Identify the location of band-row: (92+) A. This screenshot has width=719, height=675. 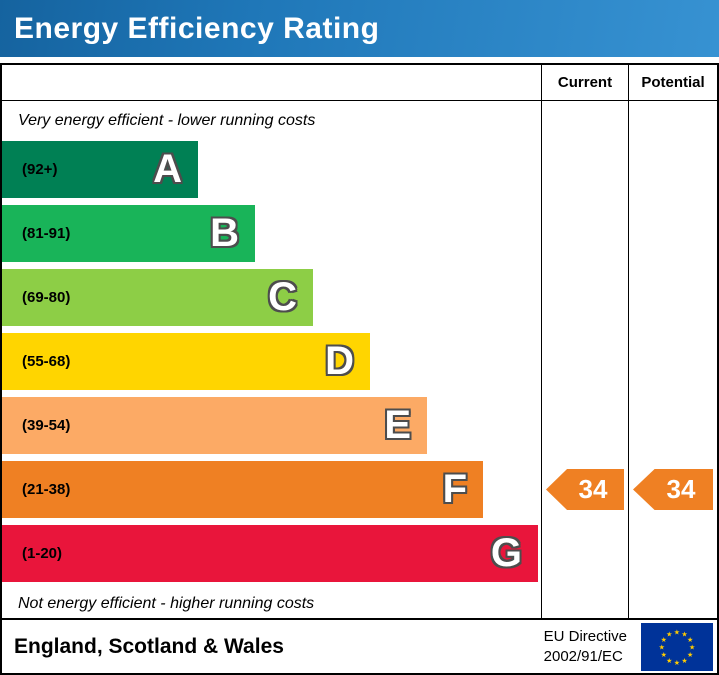
(271, 173).